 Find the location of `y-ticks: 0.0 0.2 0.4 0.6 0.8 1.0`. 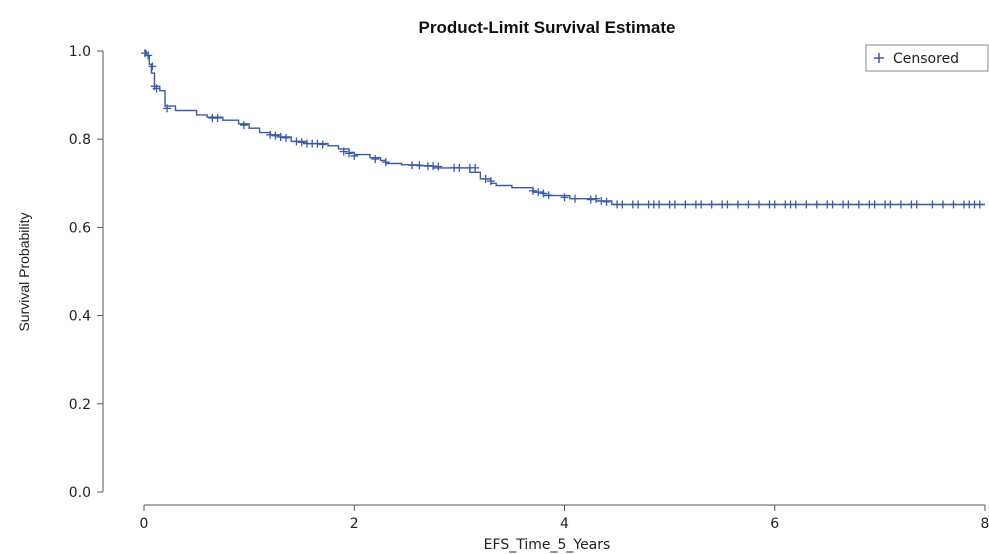

y-ticks: 0.0 0.2 0.4 0.6 0.8 1.0 is located at coordinates (86, 272).